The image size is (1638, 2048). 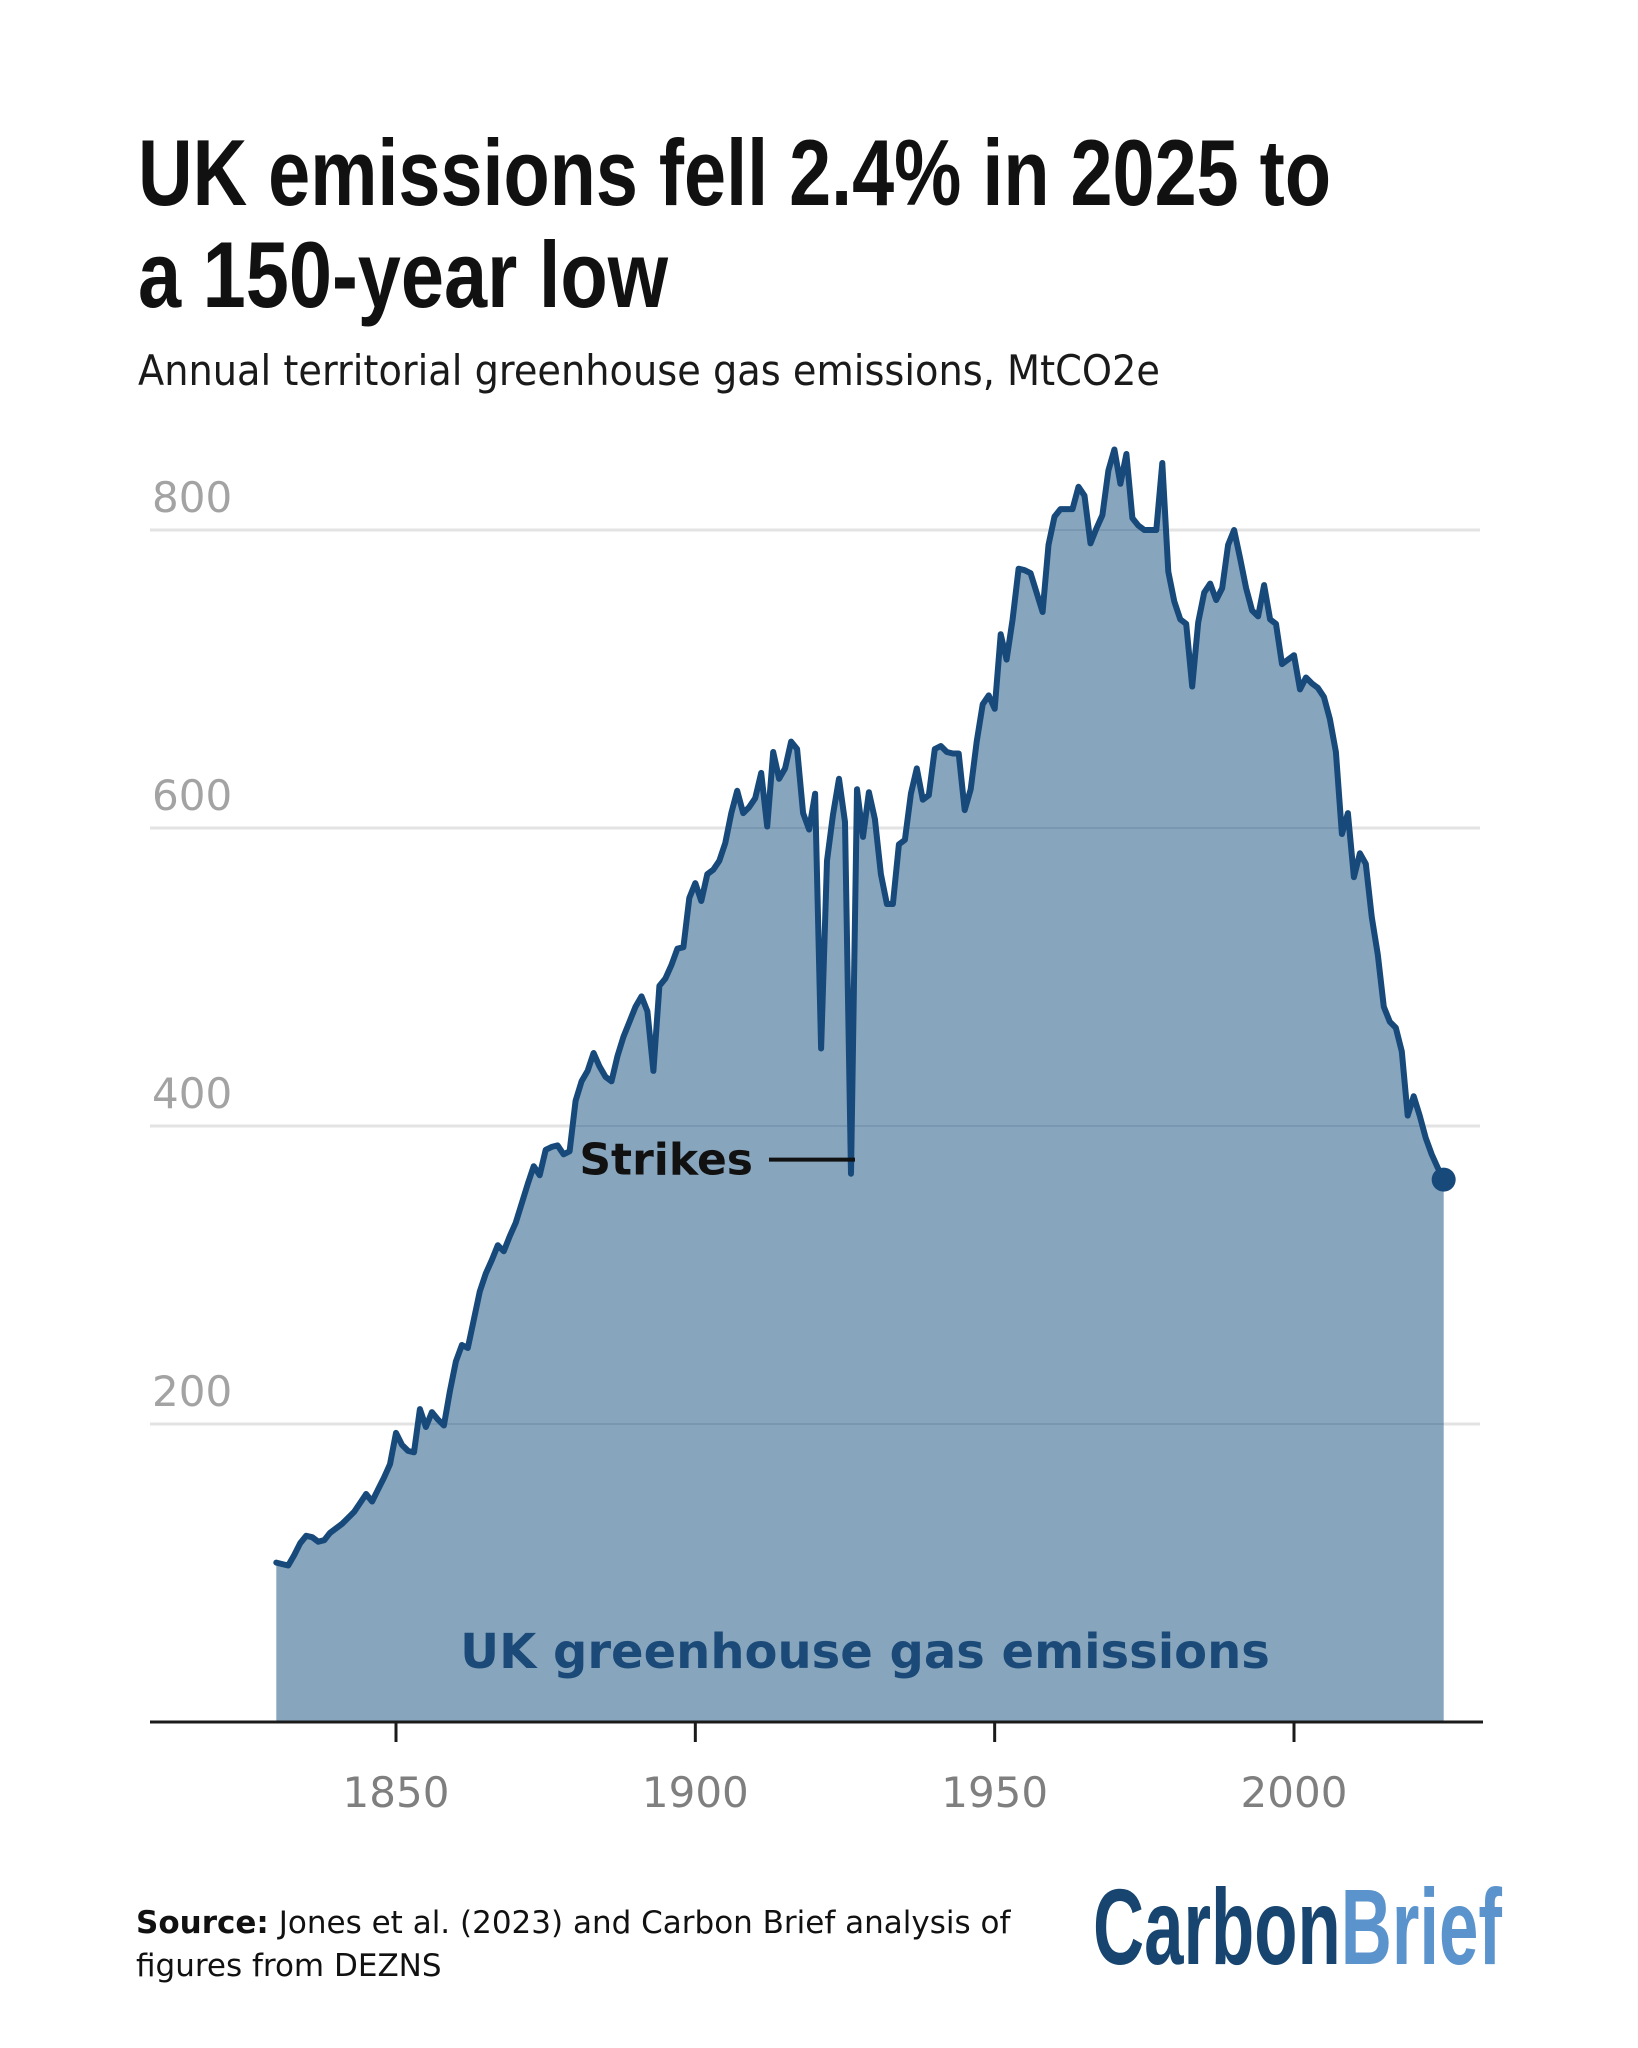 I want to click on y-tick-label-200: 200, so click(x=192, y=1391).